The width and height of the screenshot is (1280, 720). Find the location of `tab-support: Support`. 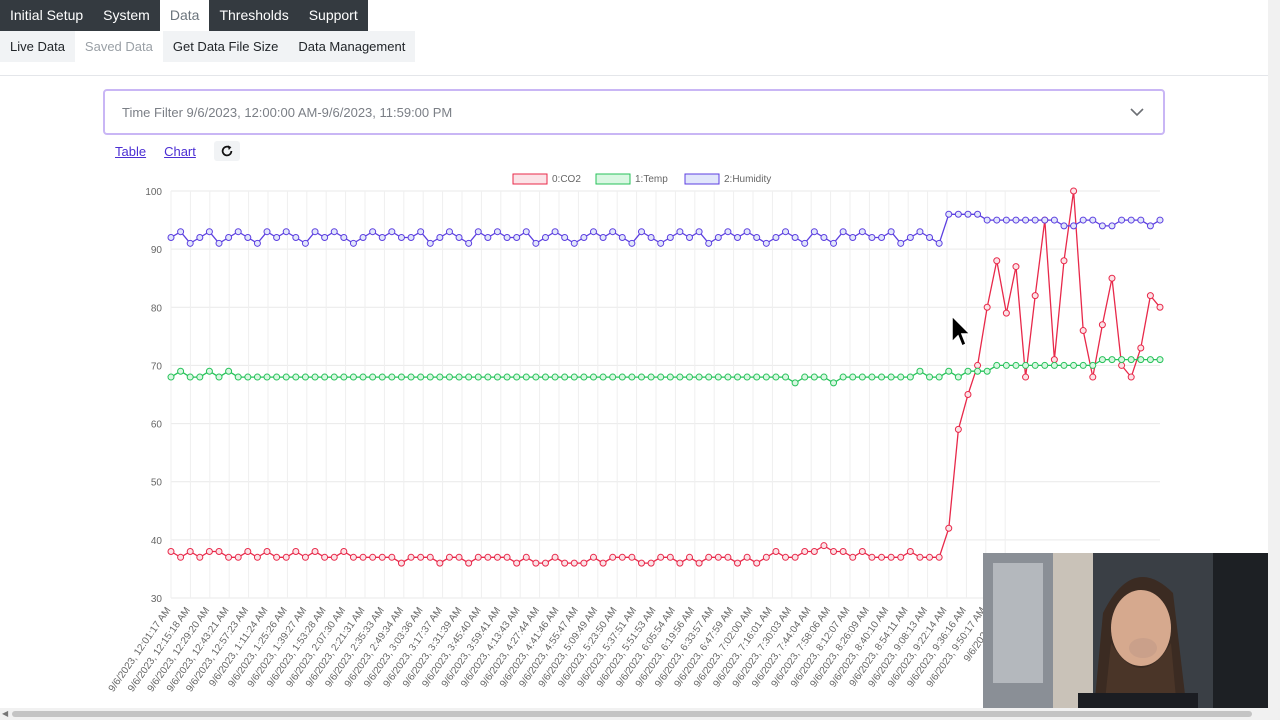

tab-support: Support is located at coordinates (333, 15).